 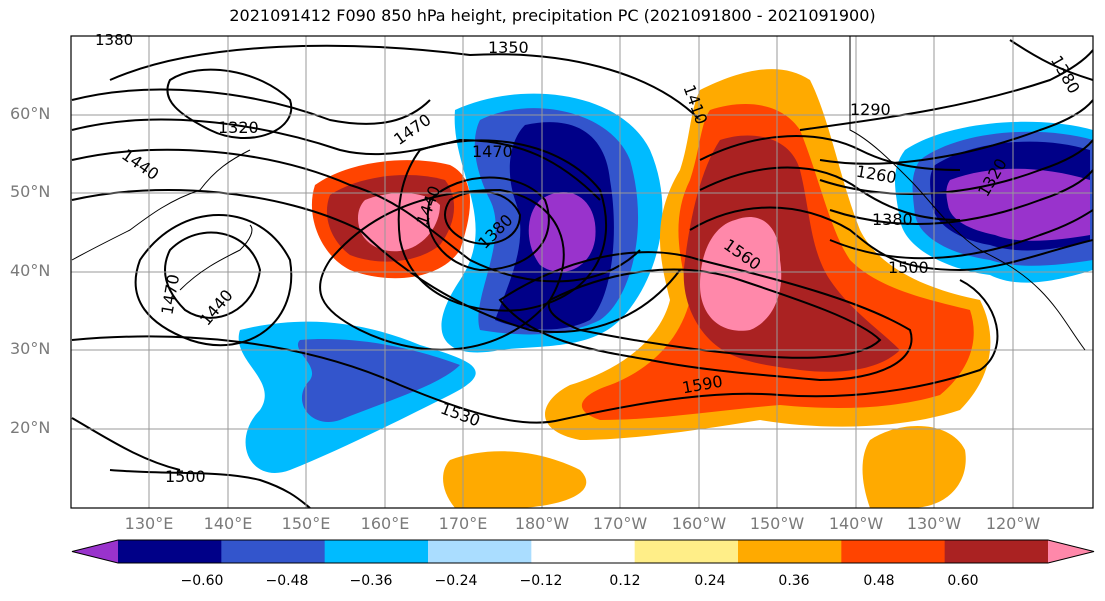 I want to click on colorbar-label: −0.36, so click(x=371, y=581).